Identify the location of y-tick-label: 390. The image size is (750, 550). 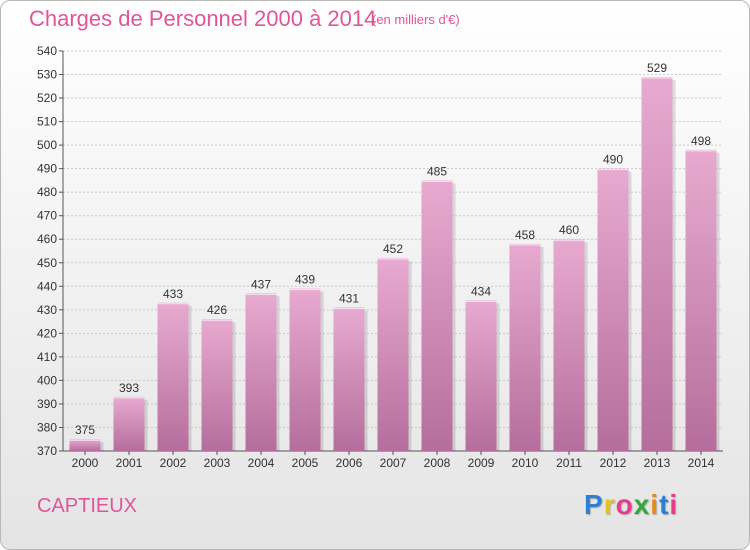
(47, 404).